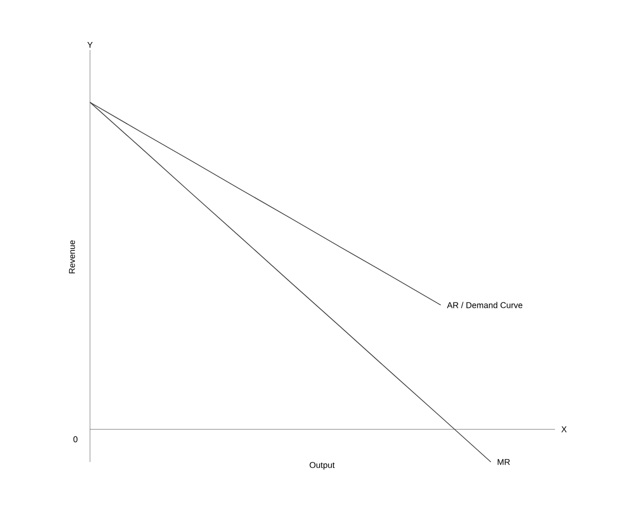 This screenshot has height=507, width=634. I want to click on series-label: MR, so click(504, 462).